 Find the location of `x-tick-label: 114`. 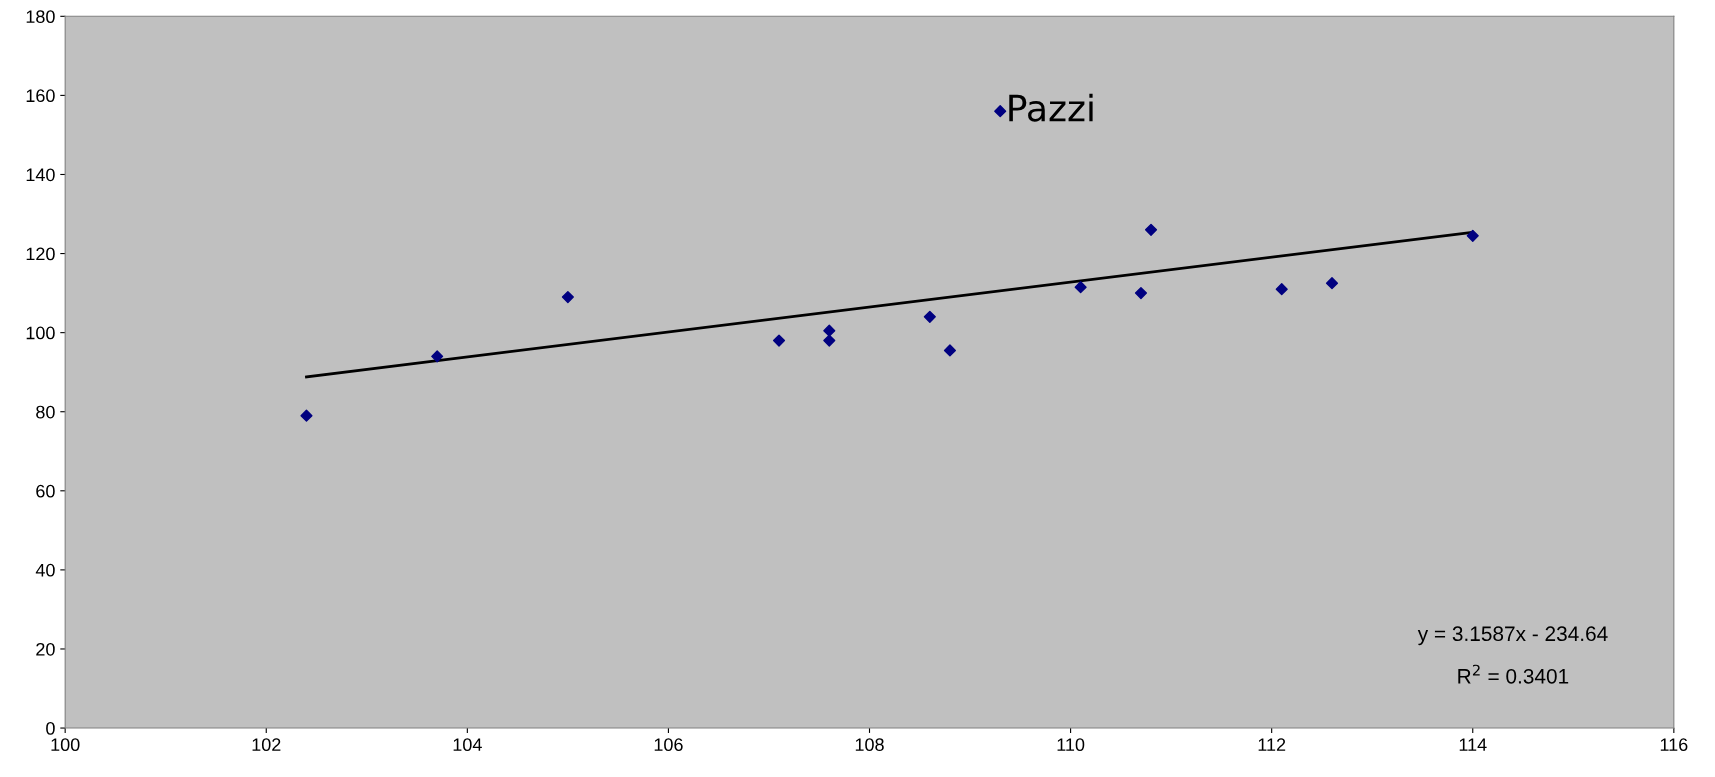

x-tick-label: 114 is located at coordinates (1473, 744).